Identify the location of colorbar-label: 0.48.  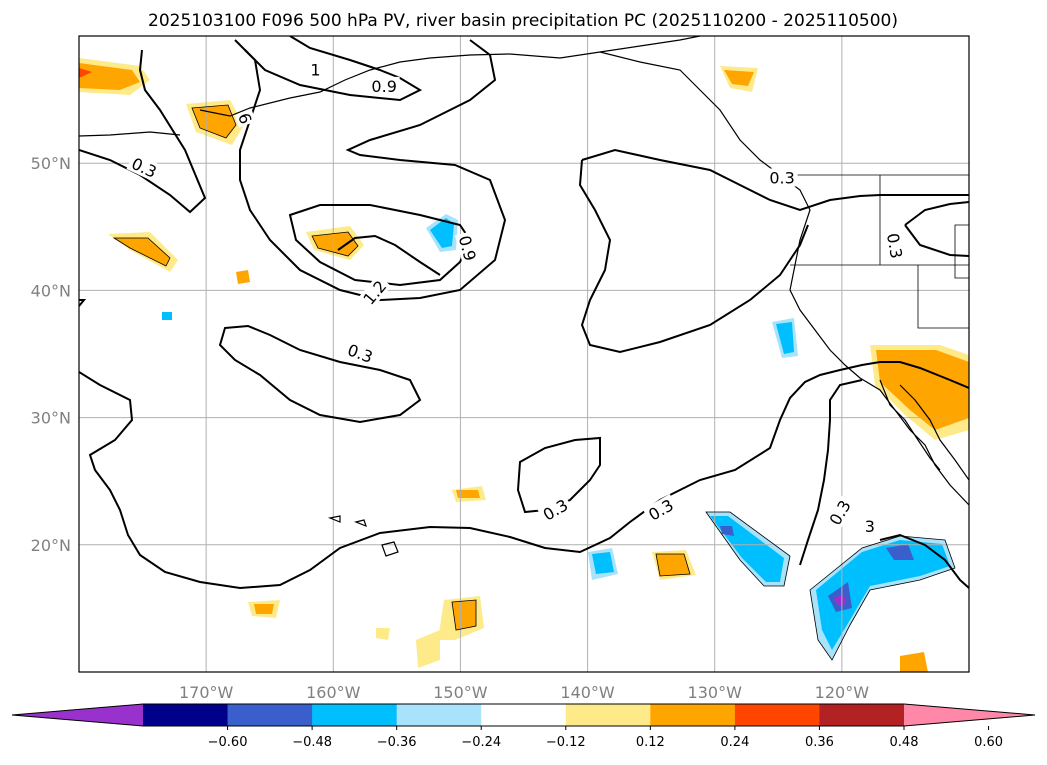
(904, 742).